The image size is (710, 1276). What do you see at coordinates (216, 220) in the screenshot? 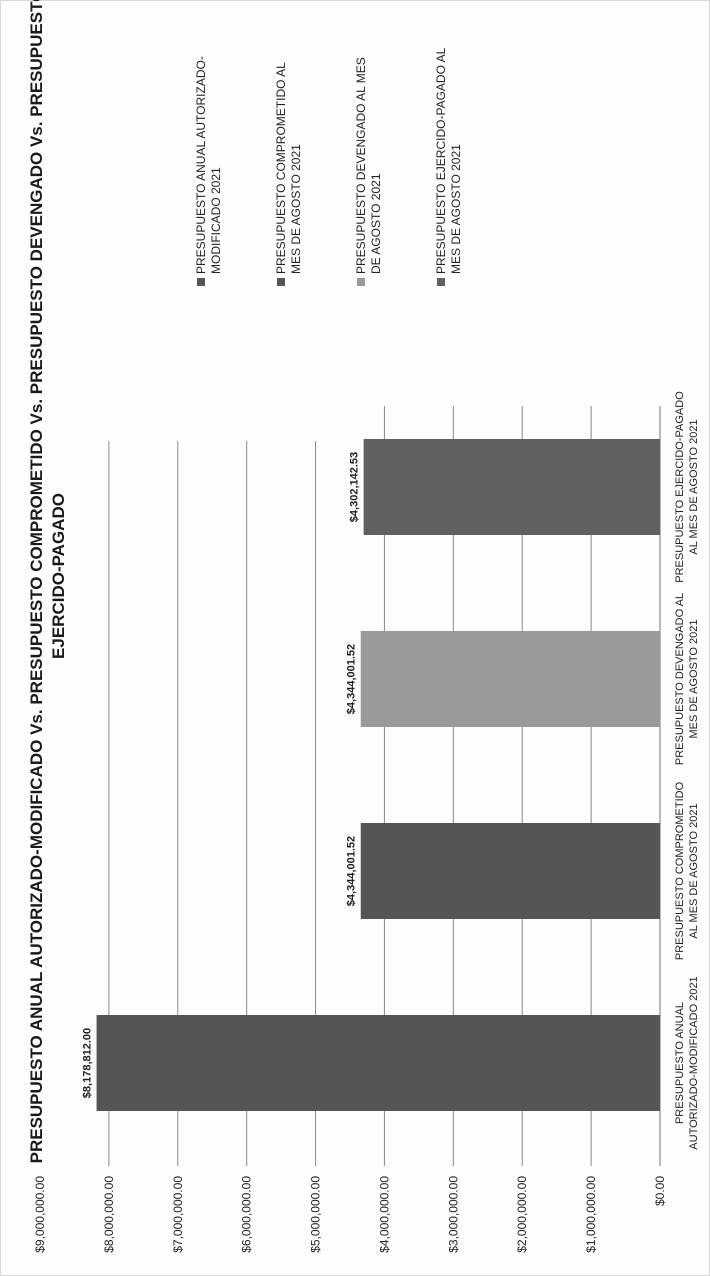
I see `legend-label-0-line-2: MODIFICADO 2021` at bounding box center [216, 220].